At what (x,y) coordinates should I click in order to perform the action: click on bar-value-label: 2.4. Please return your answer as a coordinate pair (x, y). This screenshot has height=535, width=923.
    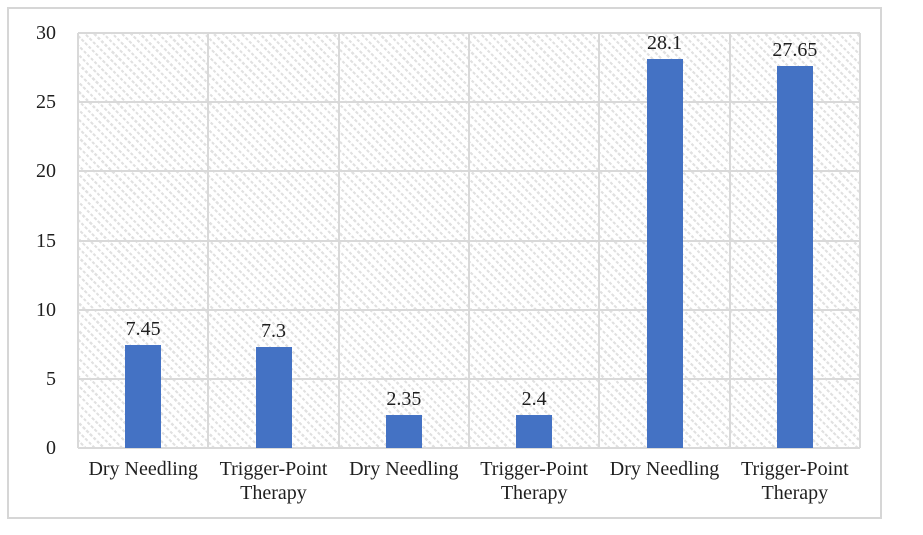
    Looking at the image, I should click on (534, 398).